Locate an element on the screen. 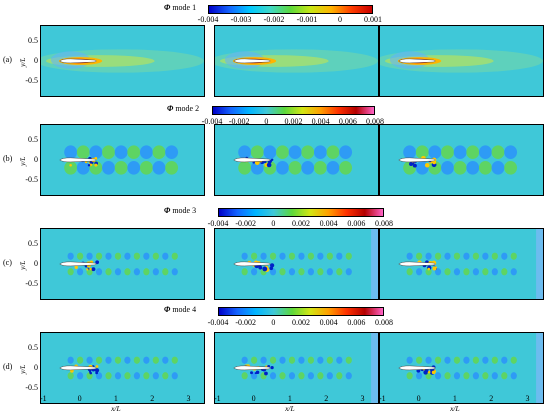 The height and width of the screenshot is (416, 550). airfoil-body is located at coordinates (417, 160).